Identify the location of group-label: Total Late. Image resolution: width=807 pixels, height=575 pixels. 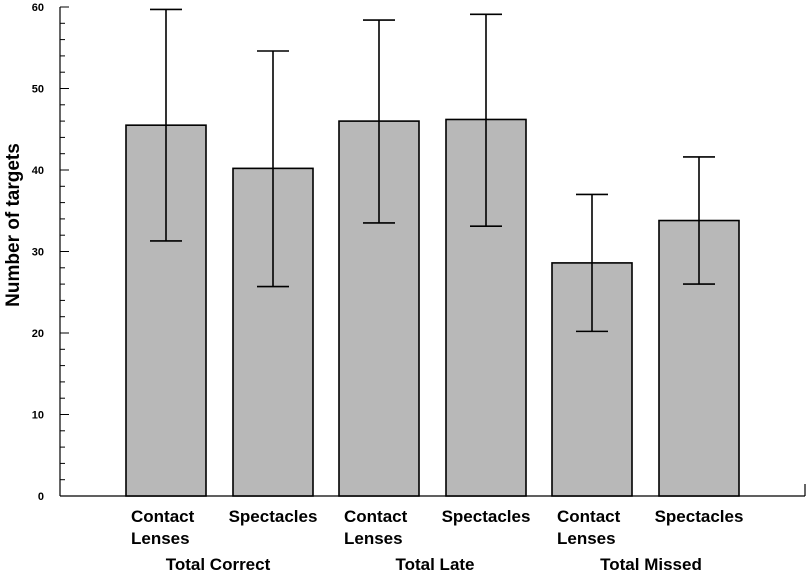
(434, 564).